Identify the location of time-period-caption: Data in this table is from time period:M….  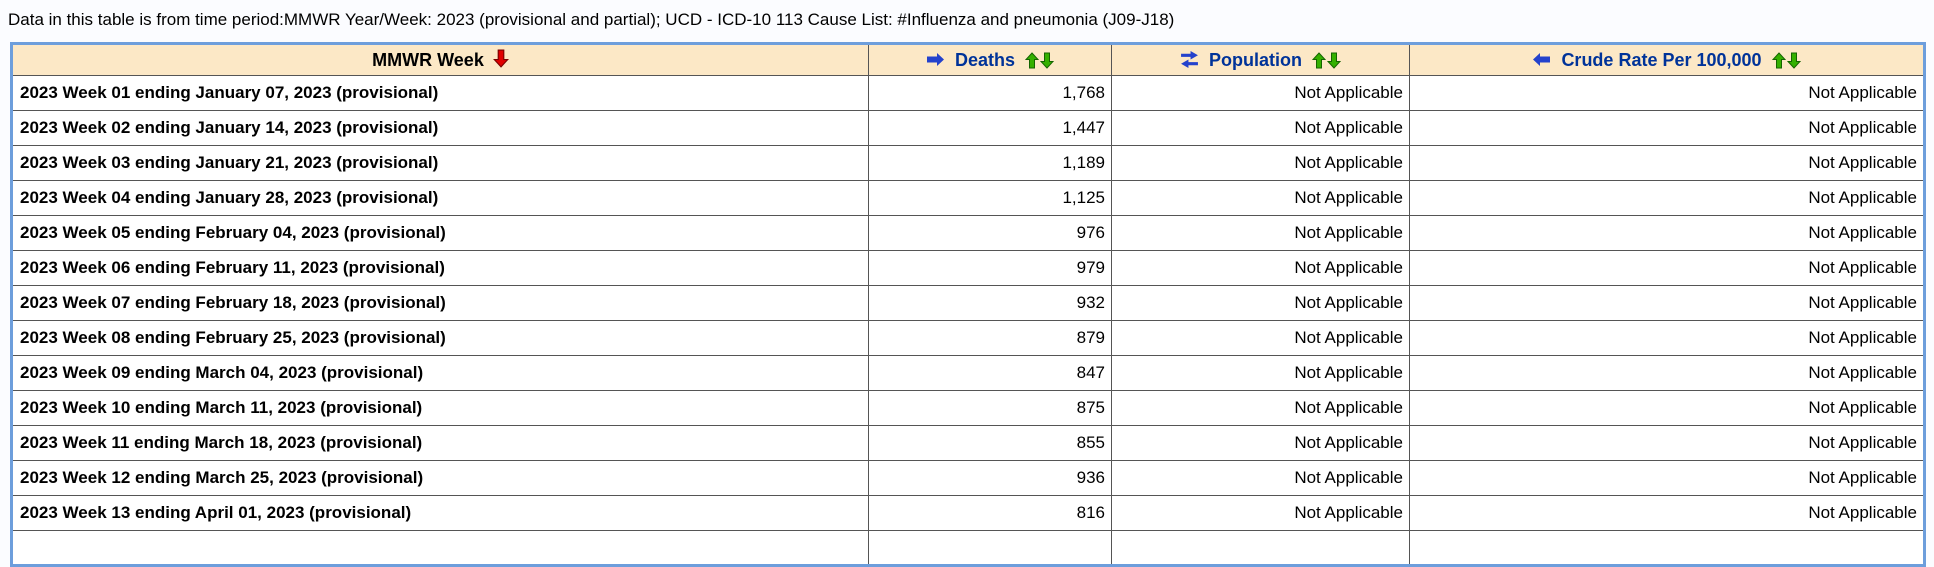
(591, 19).